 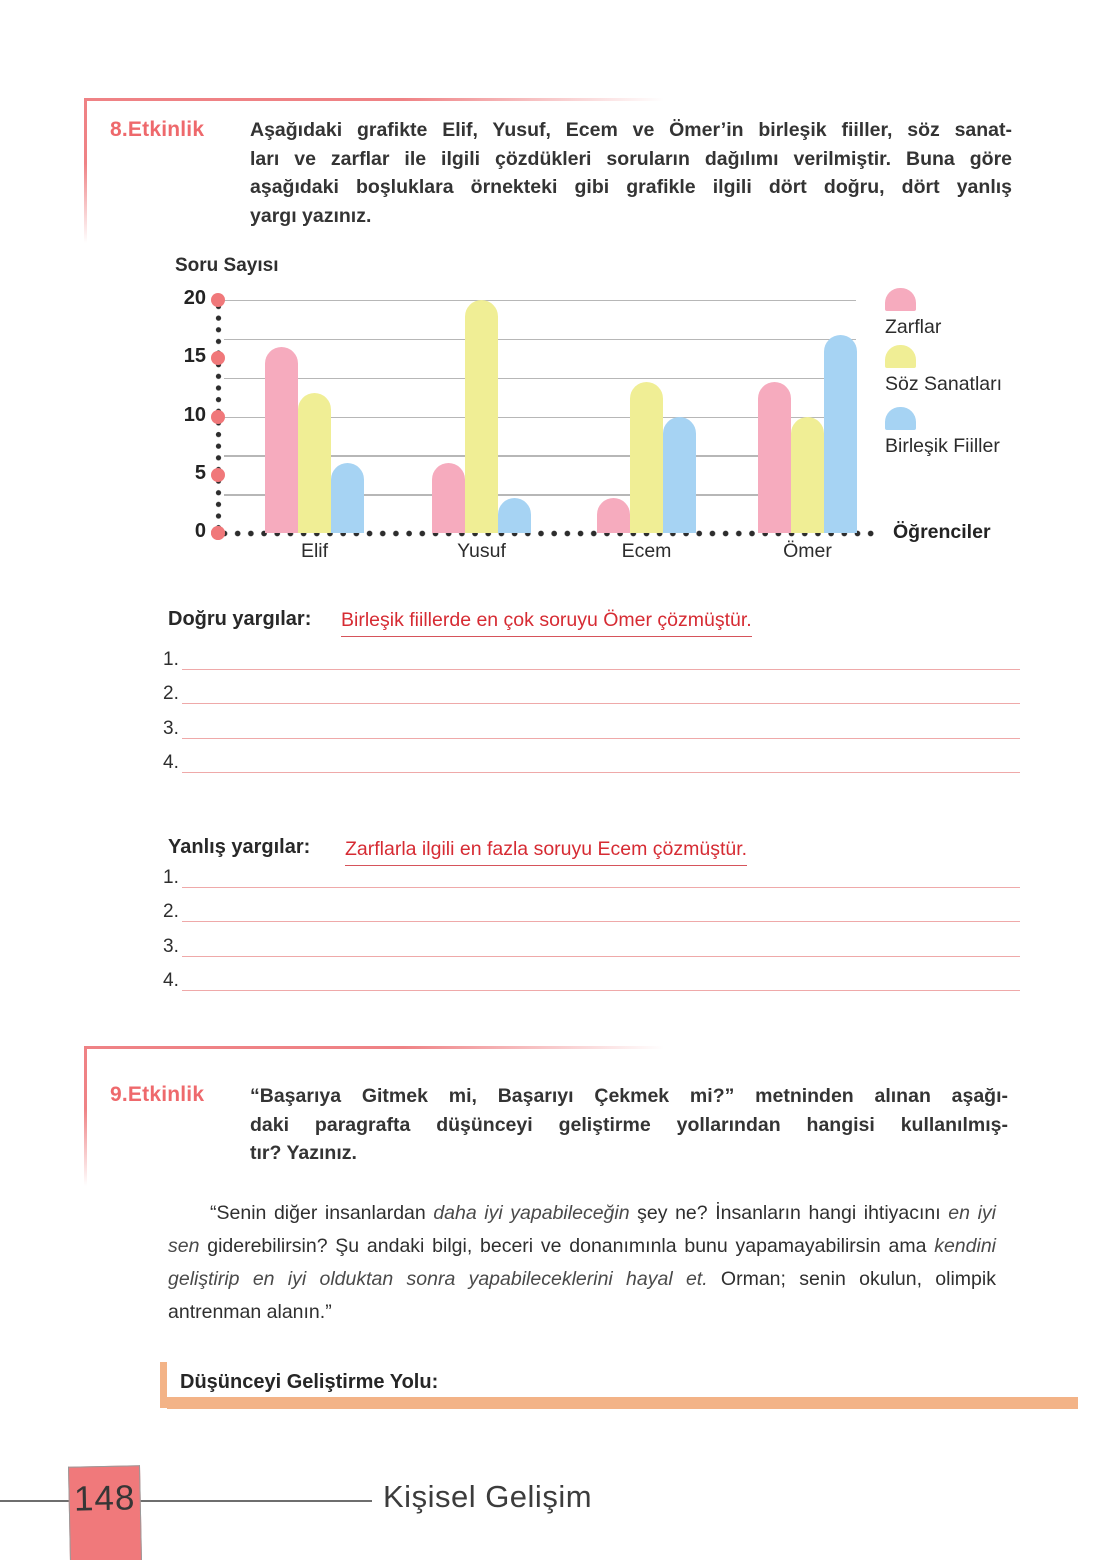 I want to click on text-run: şey ne? İnsanların hangi ihtiyacını, so click(x=789, y=1213).